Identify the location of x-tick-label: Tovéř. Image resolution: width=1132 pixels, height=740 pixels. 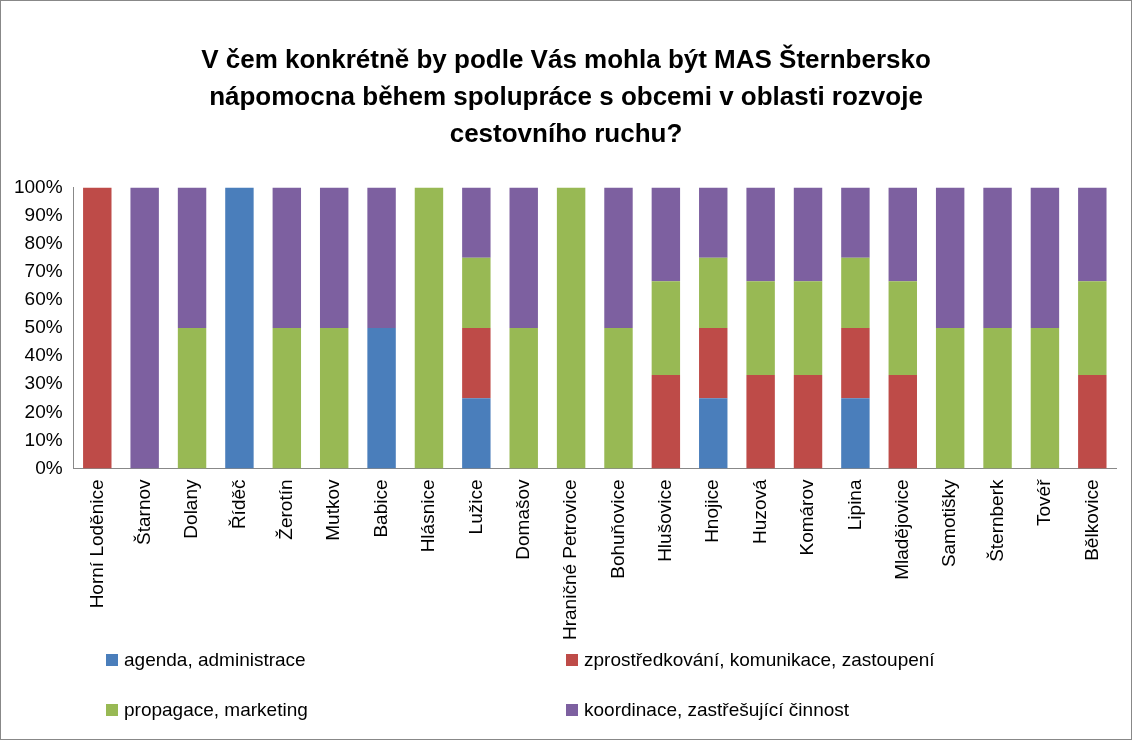
(1044, 502).